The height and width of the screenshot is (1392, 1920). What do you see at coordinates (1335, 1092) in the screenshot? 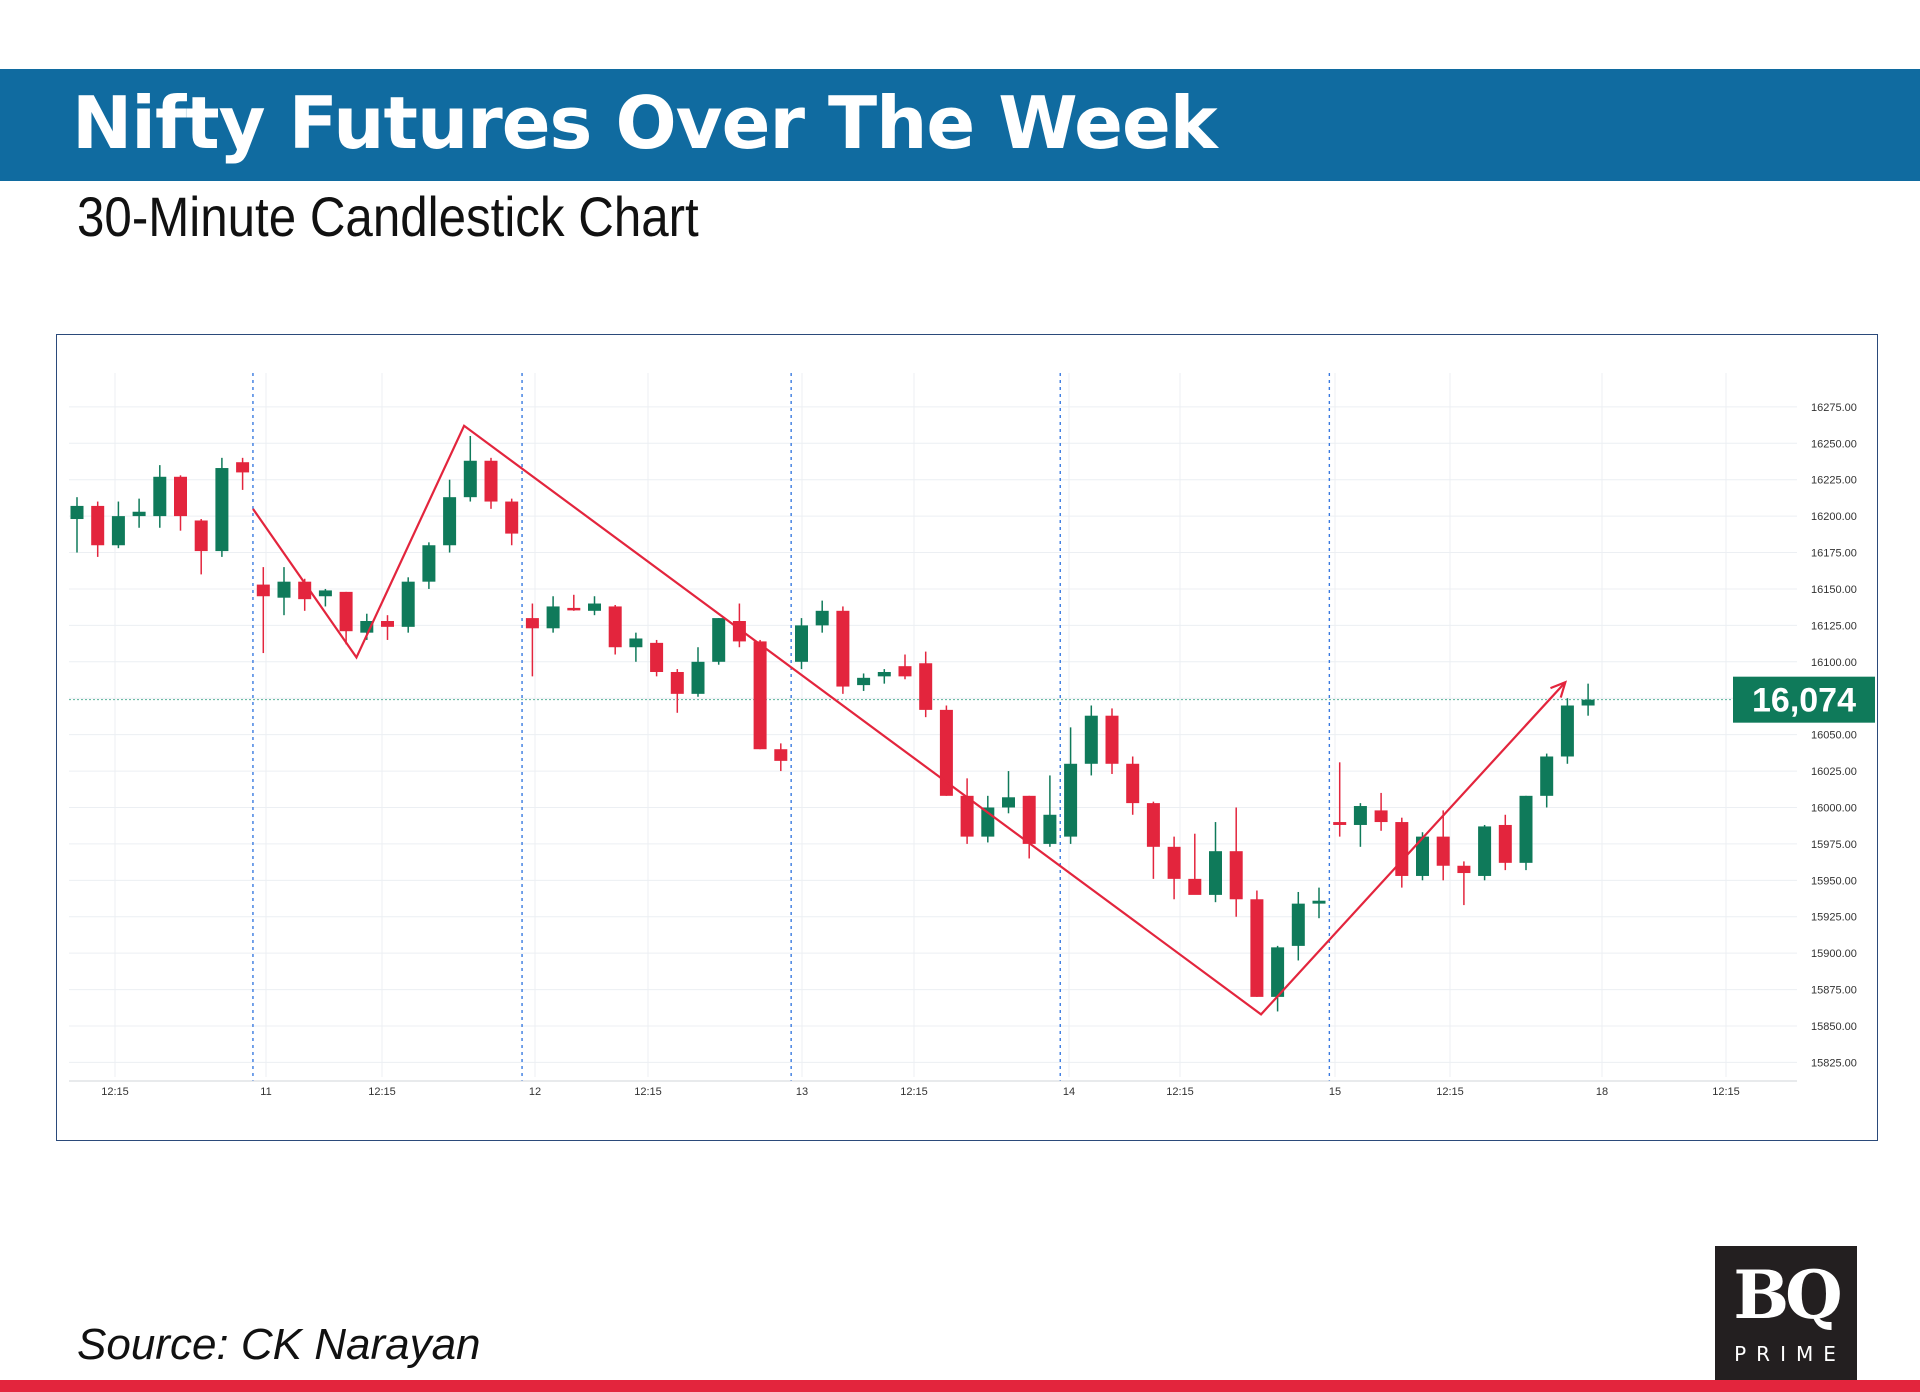
I see `x-tick-label: 15` at bounding box center [1335, 1092].